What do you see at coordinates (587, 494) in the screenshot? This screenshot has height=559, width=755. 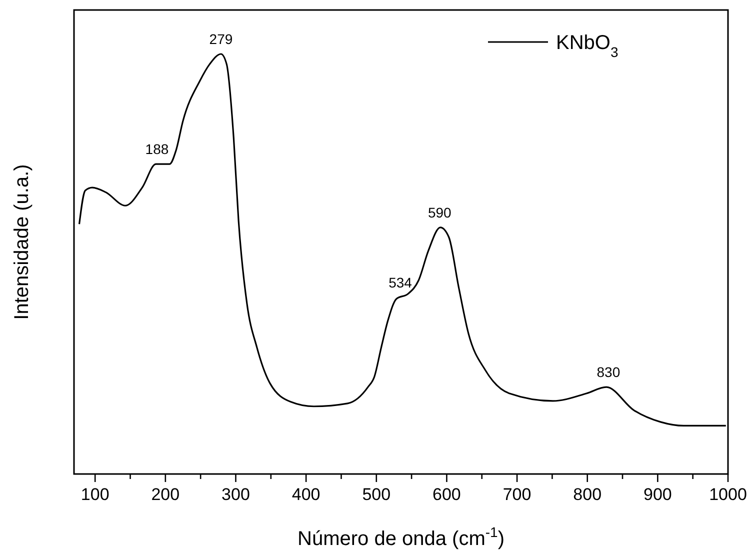 I see `x-tick-label: 800` at bounding box center [587, 494].